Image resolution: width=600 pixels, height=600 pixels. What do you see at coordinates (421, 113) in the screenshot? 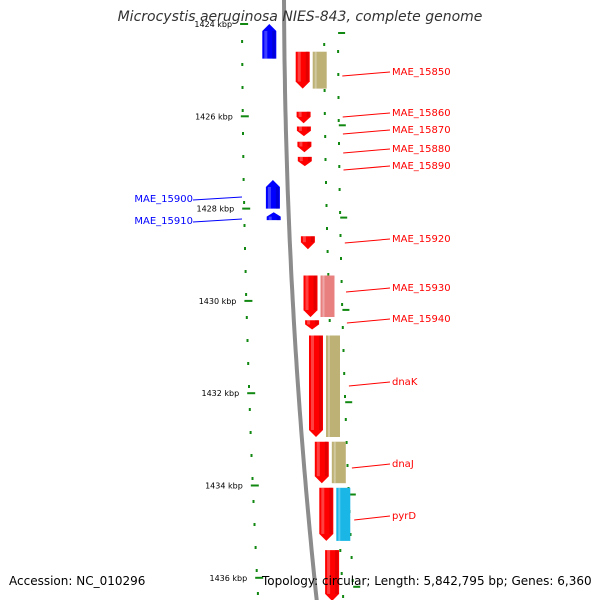
I see `gene-label: MAE_15860` at bounding box center [421, 113].